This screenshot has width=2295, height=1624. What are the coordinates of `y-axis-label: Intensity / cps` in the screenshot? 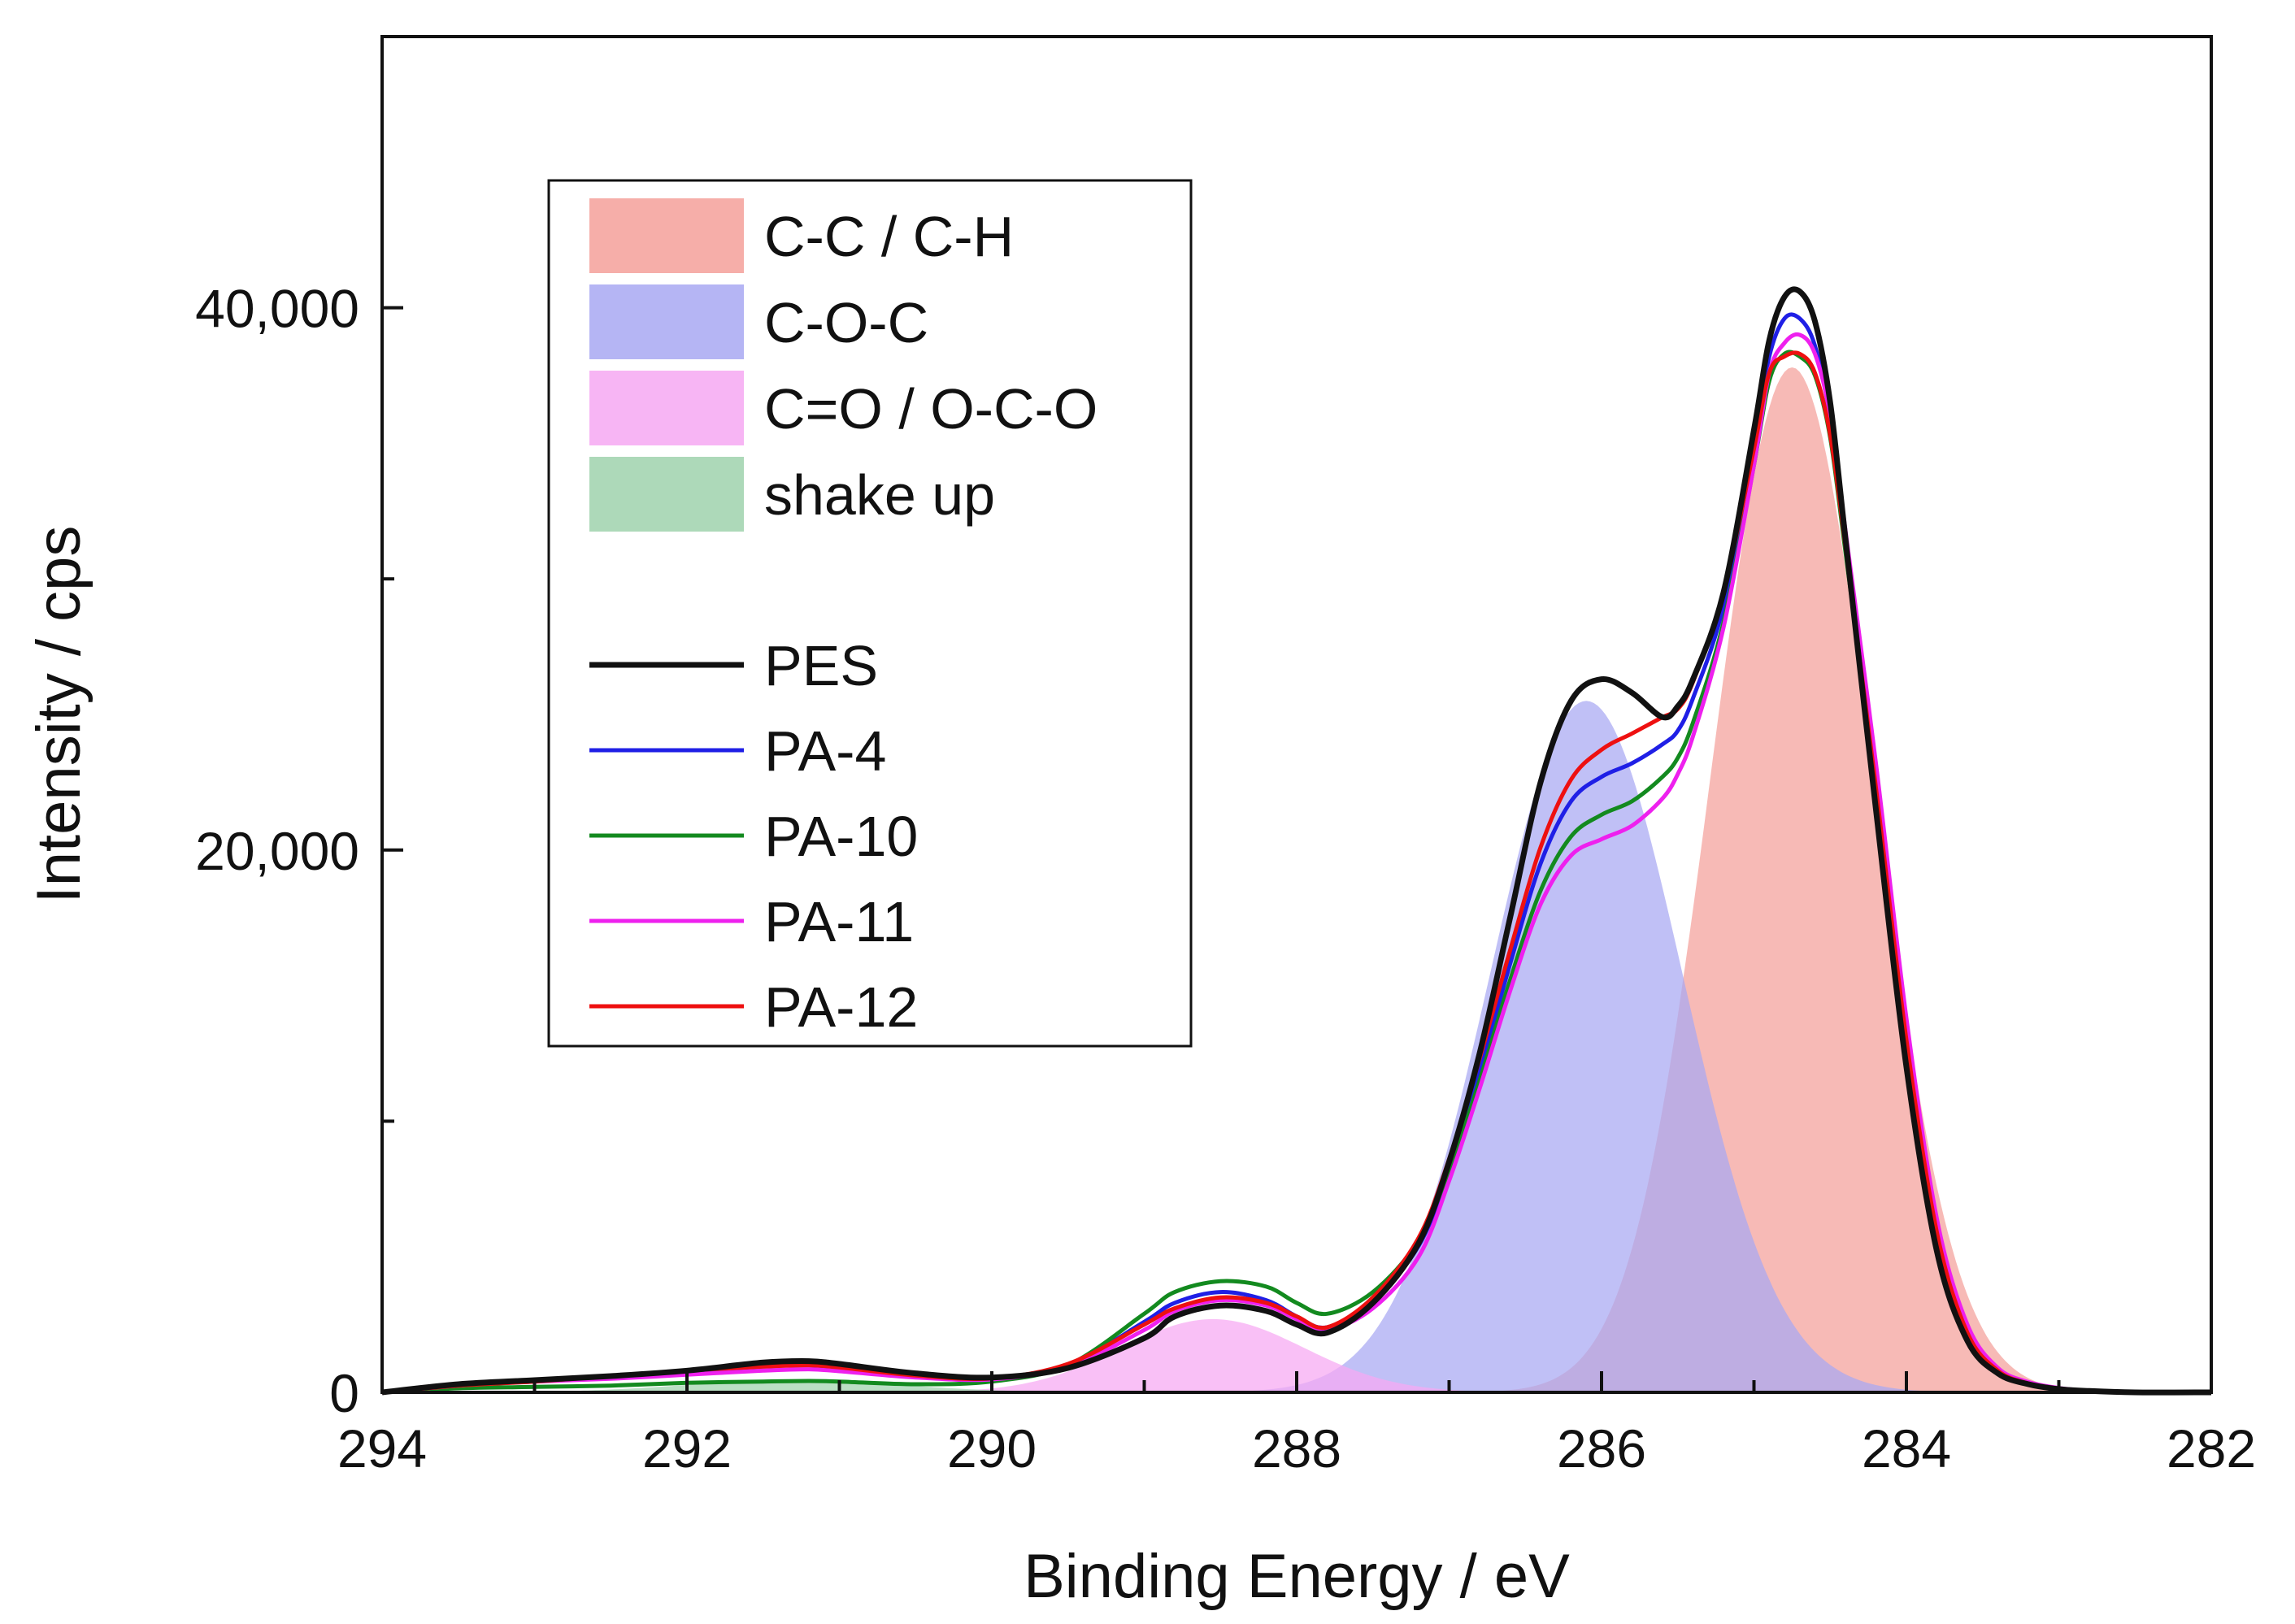 It's located at (59, 715).